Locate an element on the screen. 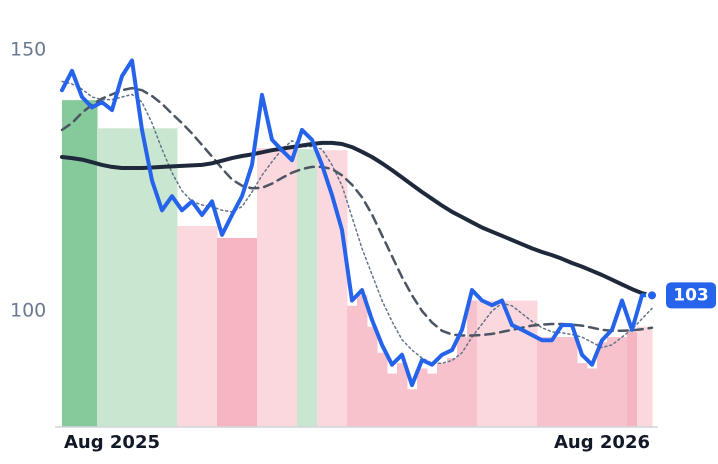 Image resolution: width=718 pixels, height=464 pixels. y-tick-label: 100 is located at coordinates (28, 310).